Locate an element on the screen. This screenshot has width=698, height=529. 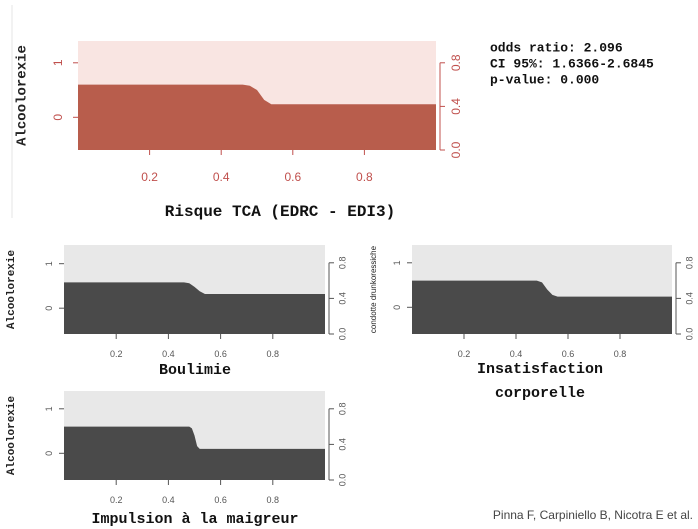
annotation: odds ratio: 2.096 is located at coordinates (556, 47).